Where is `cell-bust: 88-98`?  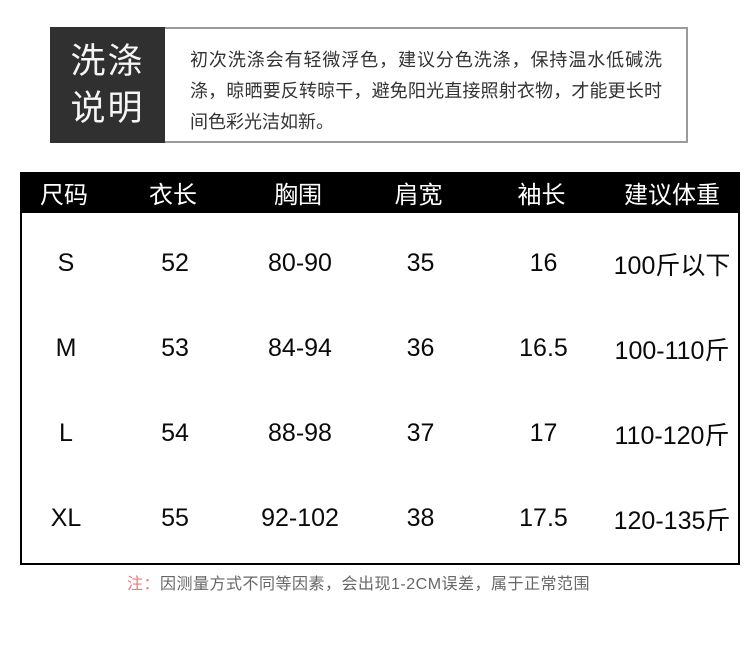
cell-bust: 88-98 is located at coordinates (300, 433).